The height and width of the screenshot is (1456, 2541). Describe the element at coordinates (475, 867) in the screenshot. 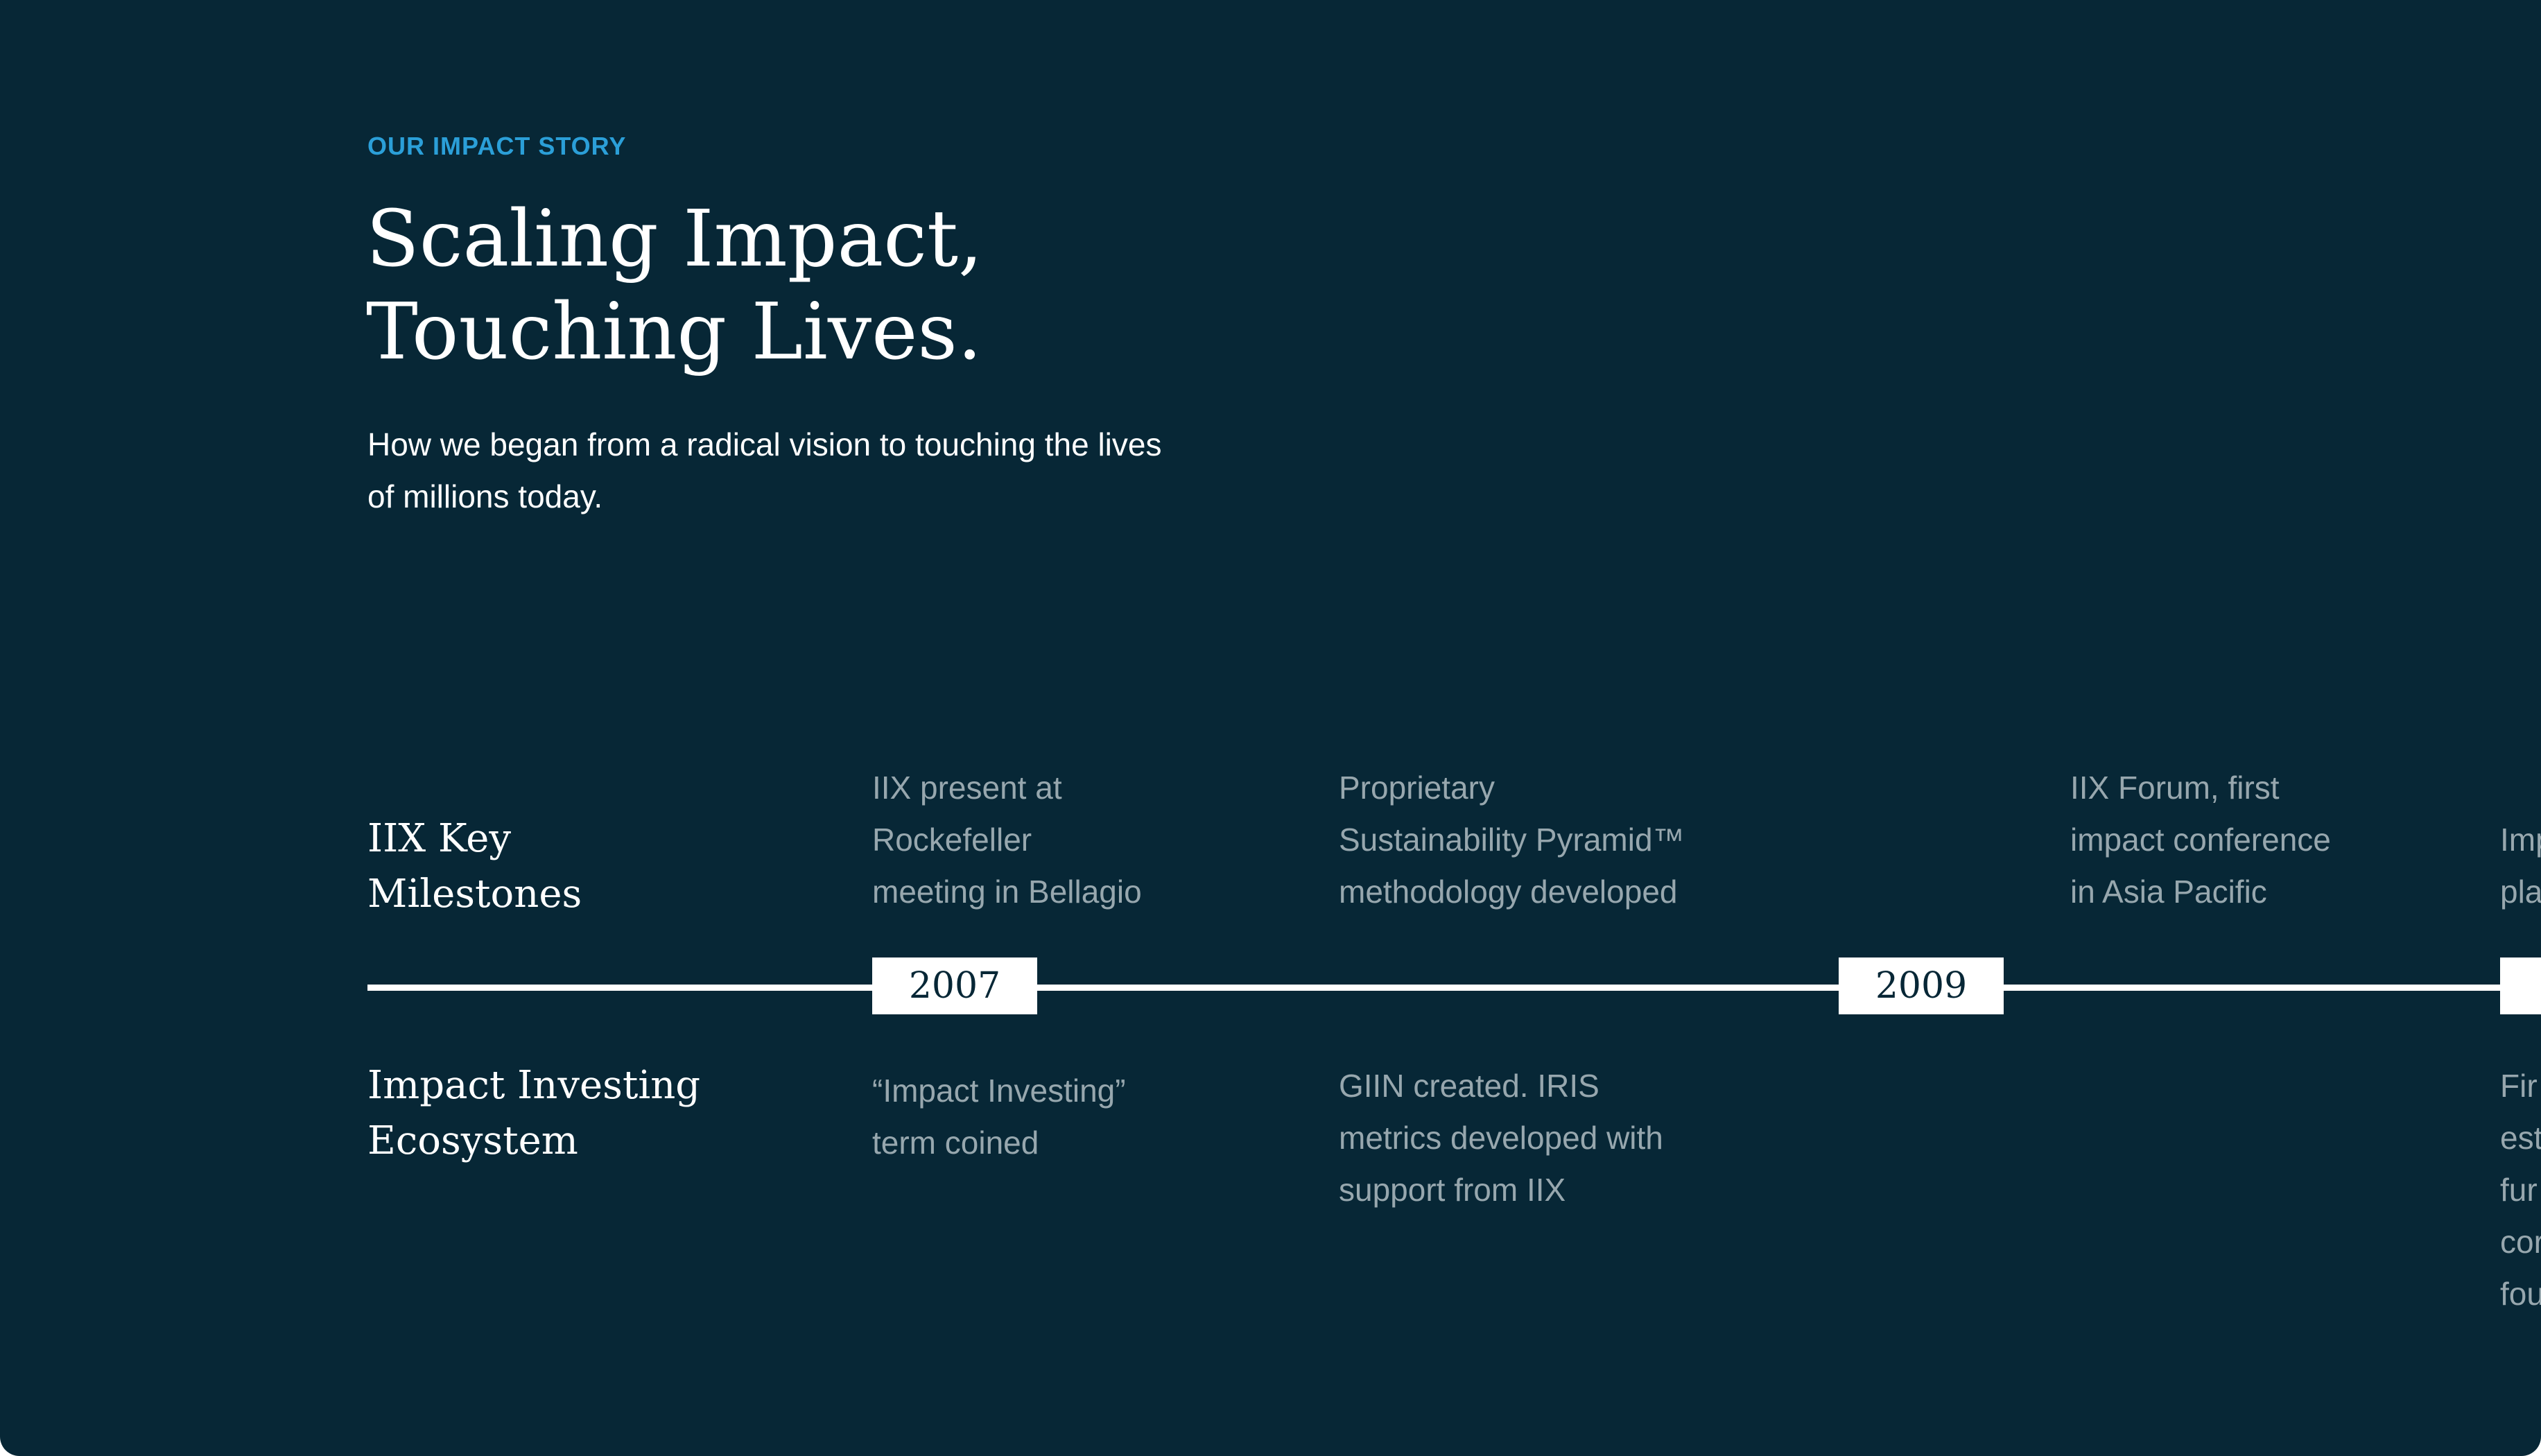

I see `timeline-label-milestones: IIX Key Milestones` at that location.